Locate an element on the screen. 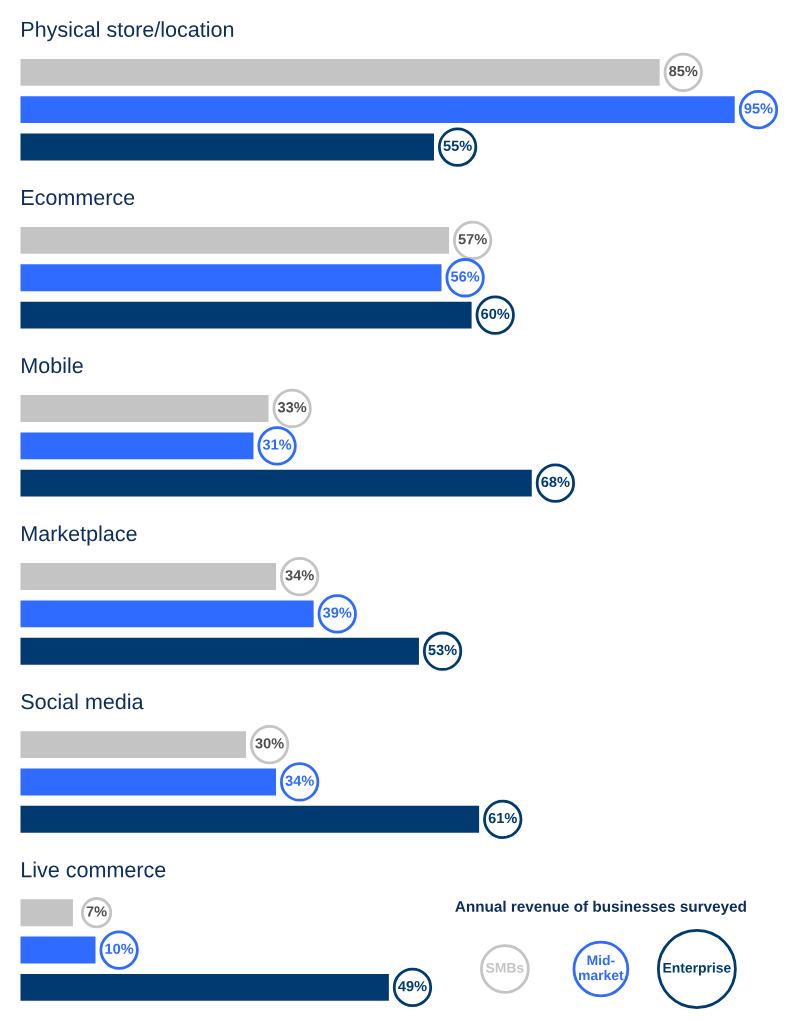  data-label: 49% is located at coordinates (412, 986).